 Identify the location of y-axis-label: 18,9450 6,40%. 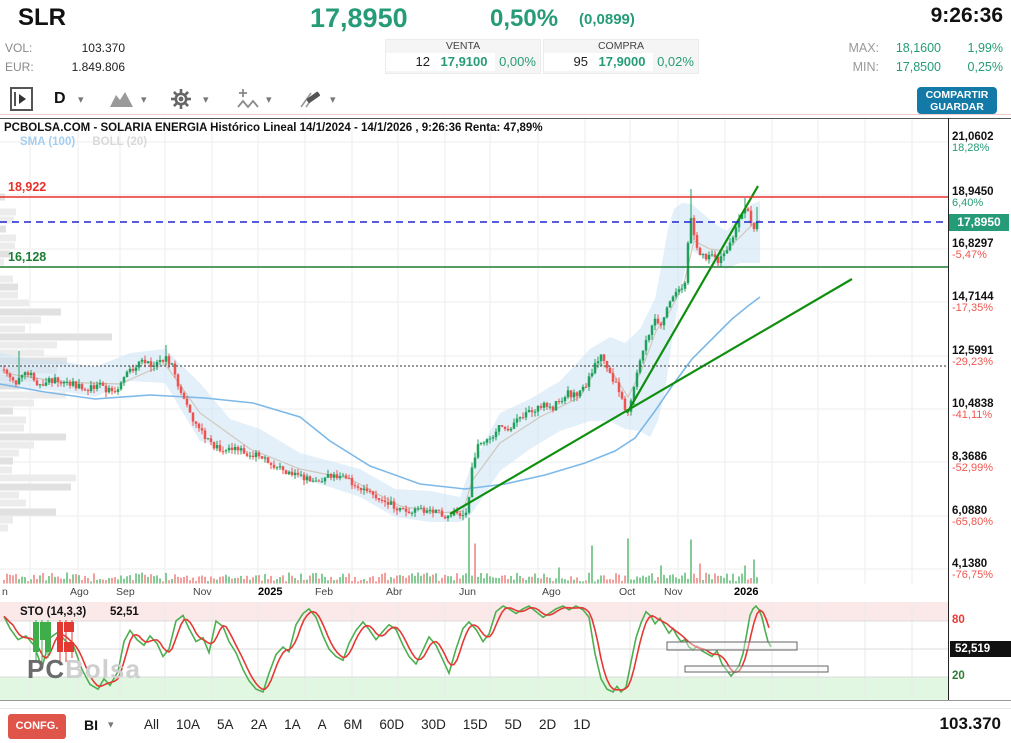
(973, 197).